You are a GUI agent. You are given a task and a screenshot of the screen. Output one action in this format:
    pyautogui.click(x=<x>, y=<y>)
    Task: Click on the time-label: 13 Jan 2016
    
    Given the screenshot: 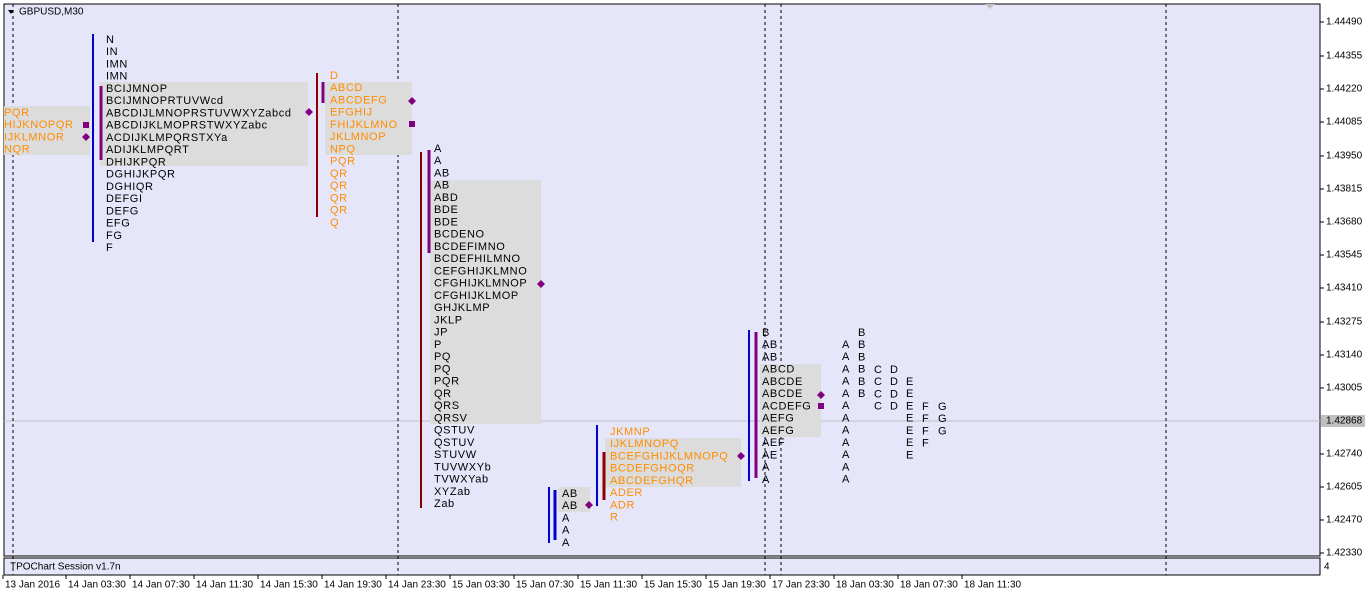 What is the action you would take?
    pyautogui.click(x=32, y=585)
    